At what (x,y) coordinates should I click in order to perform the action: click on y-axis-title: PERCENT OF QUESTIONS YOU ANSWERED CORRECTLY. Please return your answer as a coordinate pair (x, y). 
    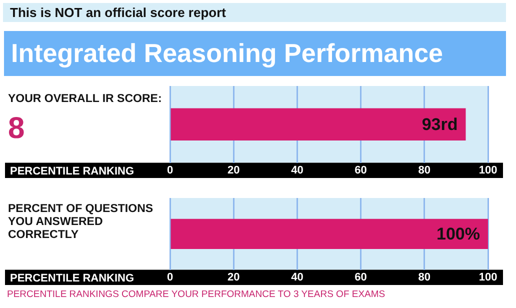
    Looking at the image, I should click on (81, 222).